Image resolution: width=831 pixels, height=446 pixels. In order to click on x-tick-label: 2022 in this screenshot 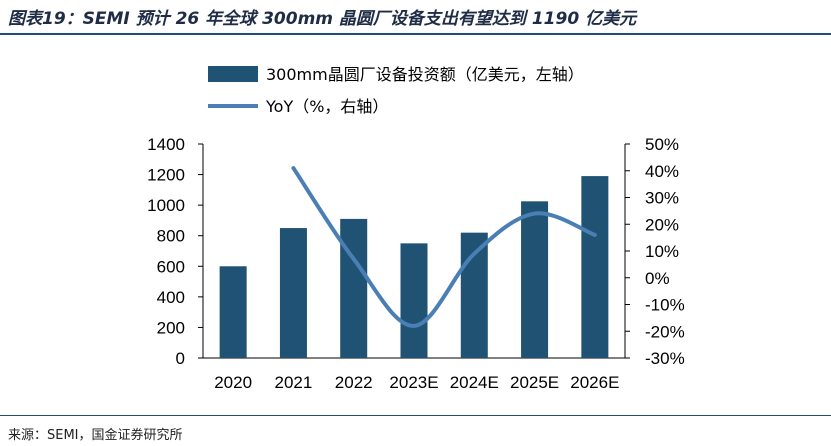, I will do `click(354, 382)`.